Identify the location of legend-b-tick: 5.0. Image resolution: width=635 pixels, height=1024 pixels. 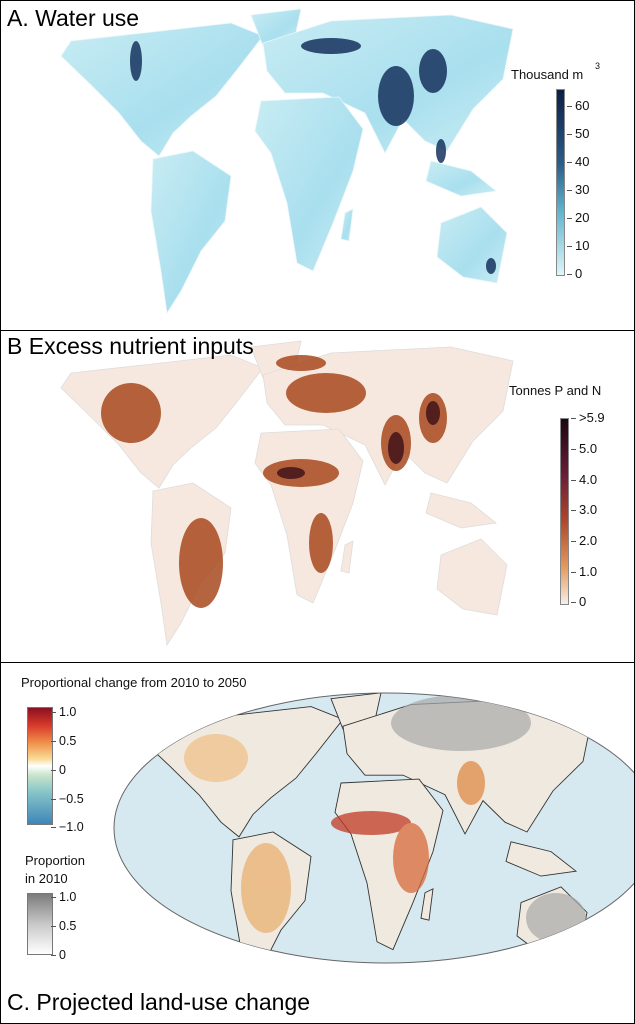
(584, 448).